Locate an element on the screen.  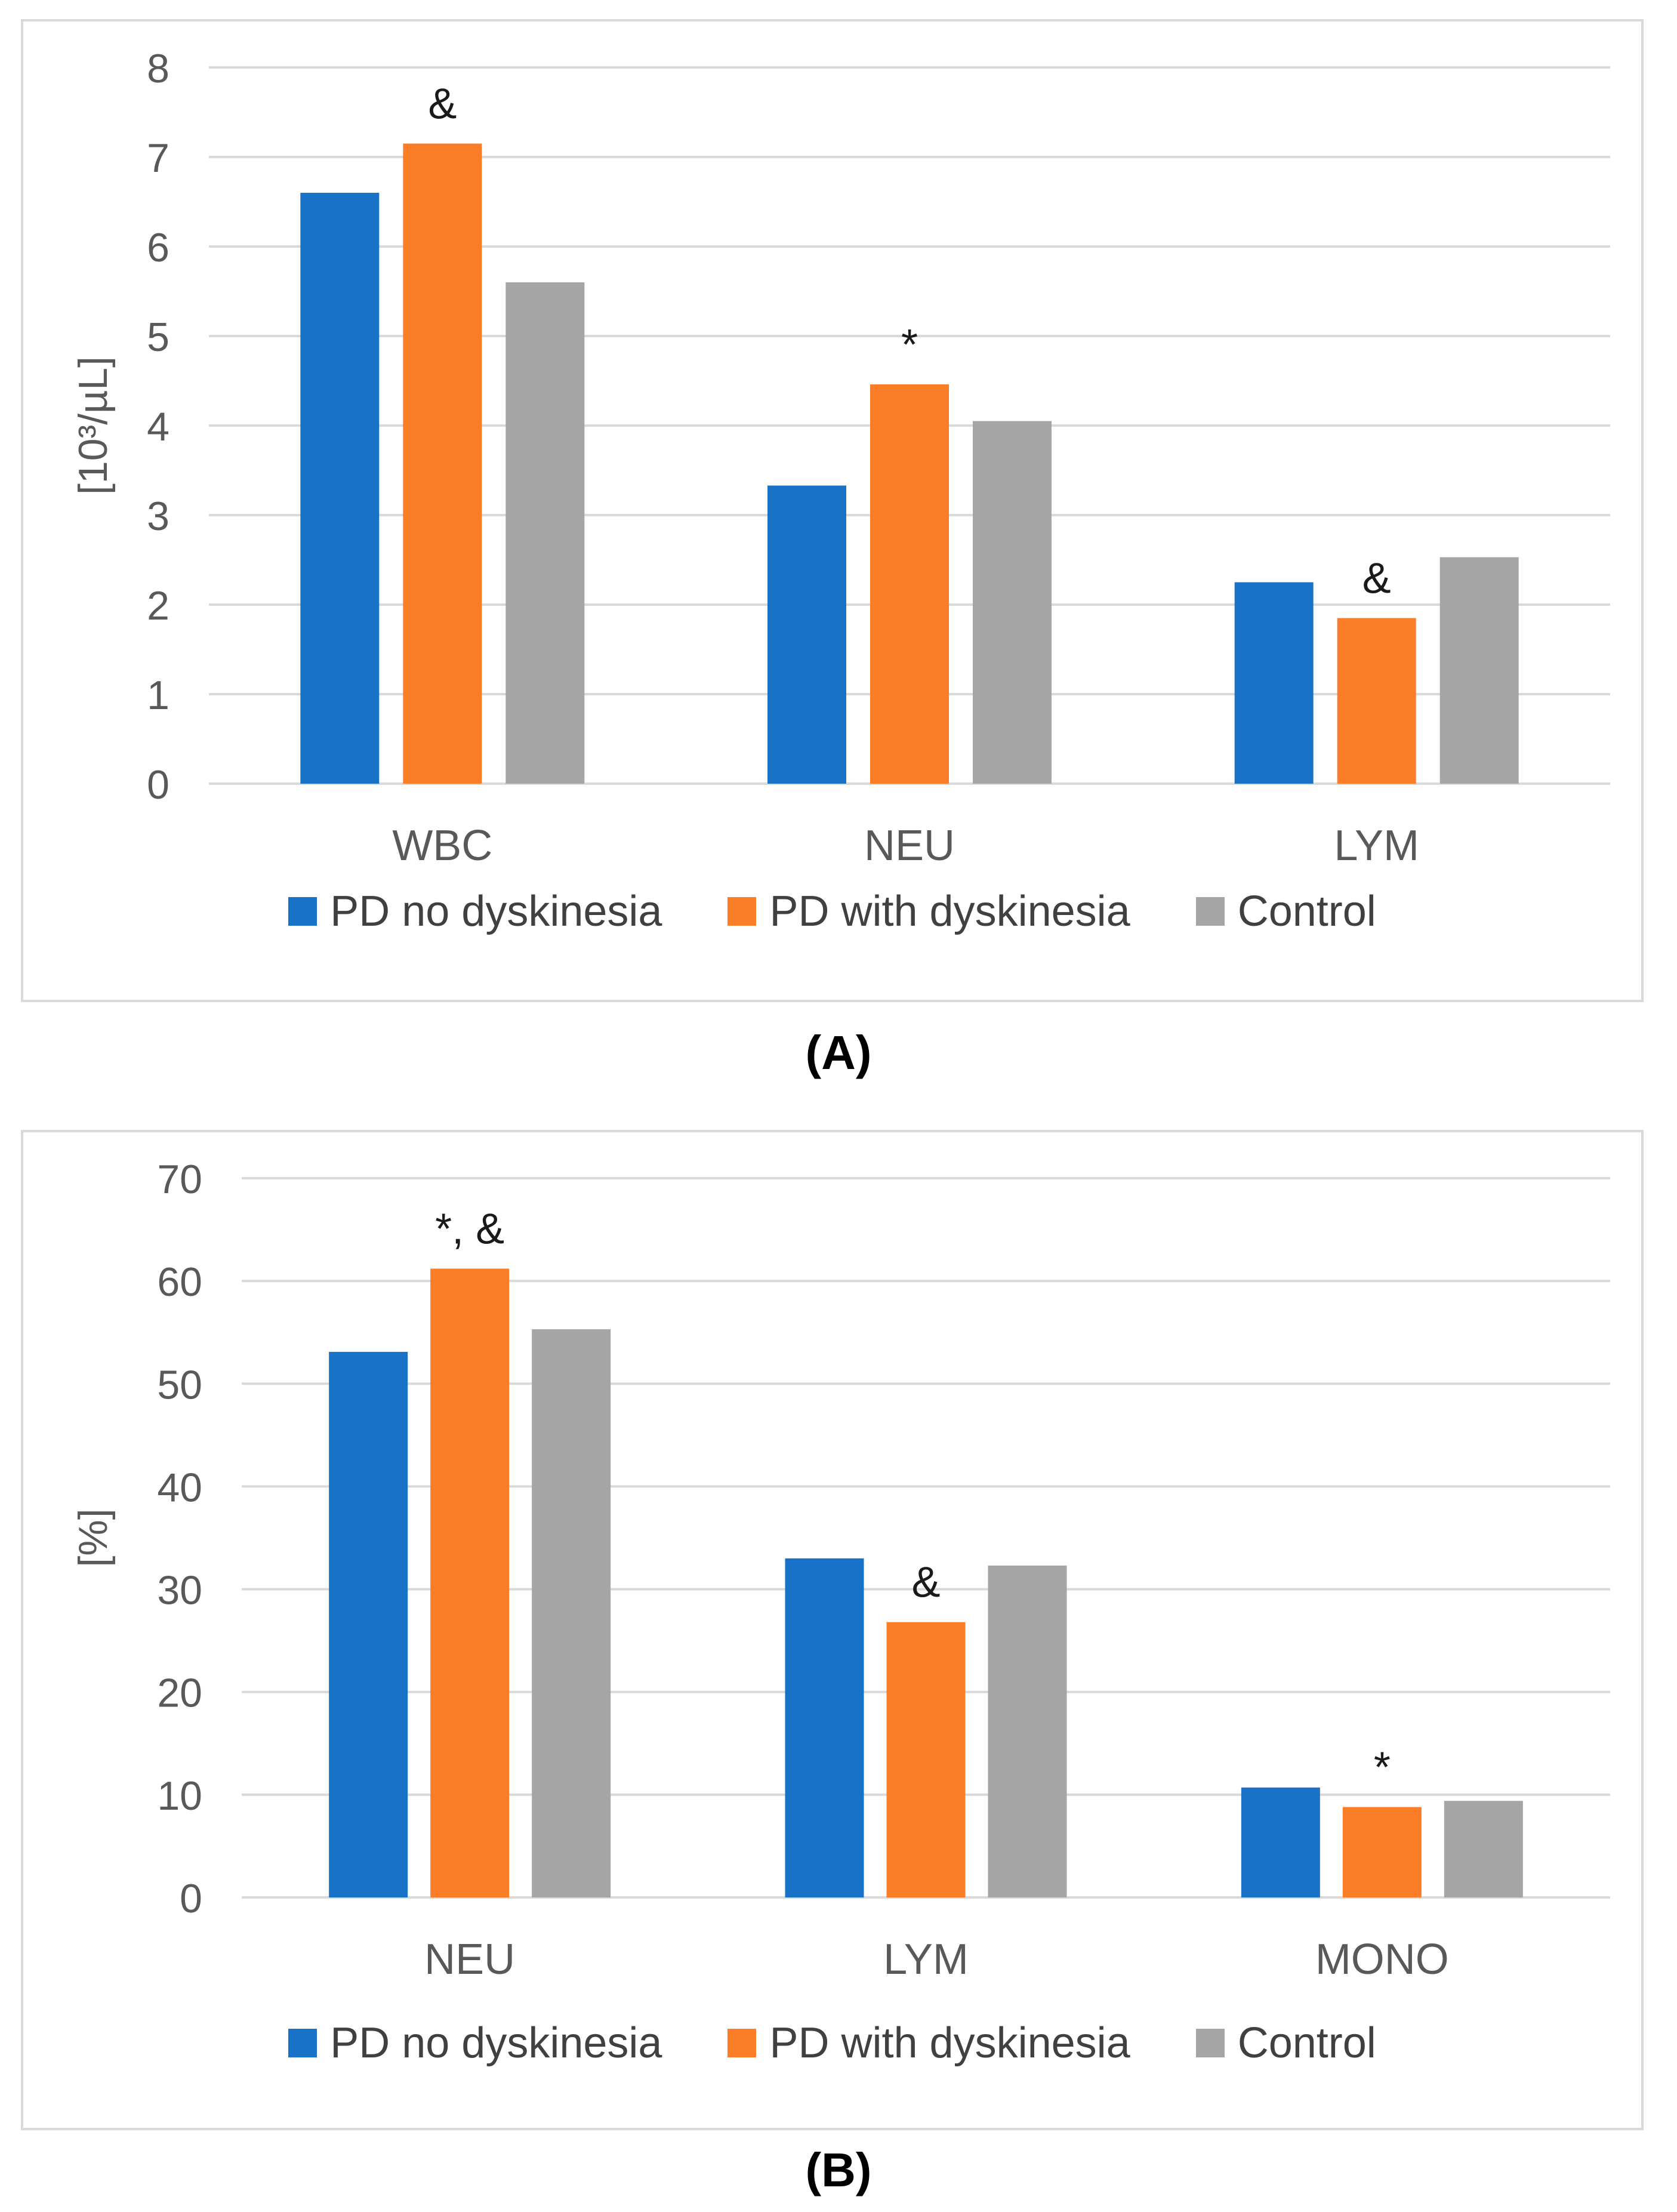
x-category-label-b-1: LYM is located at coordinates (926, 1960).